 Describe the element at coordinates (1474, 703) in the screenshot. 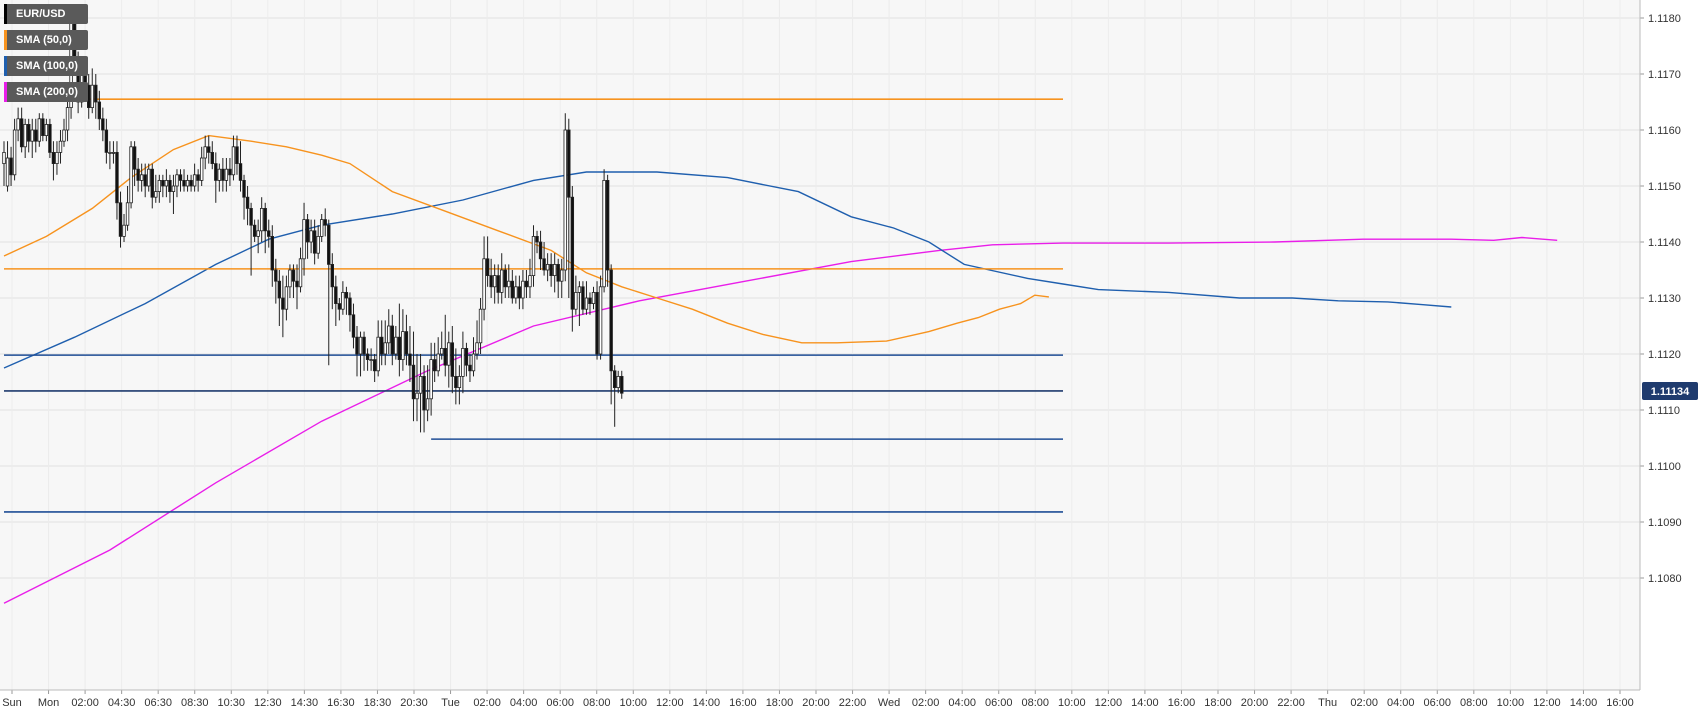

I see `x-tick-label: 08:00` at that location.